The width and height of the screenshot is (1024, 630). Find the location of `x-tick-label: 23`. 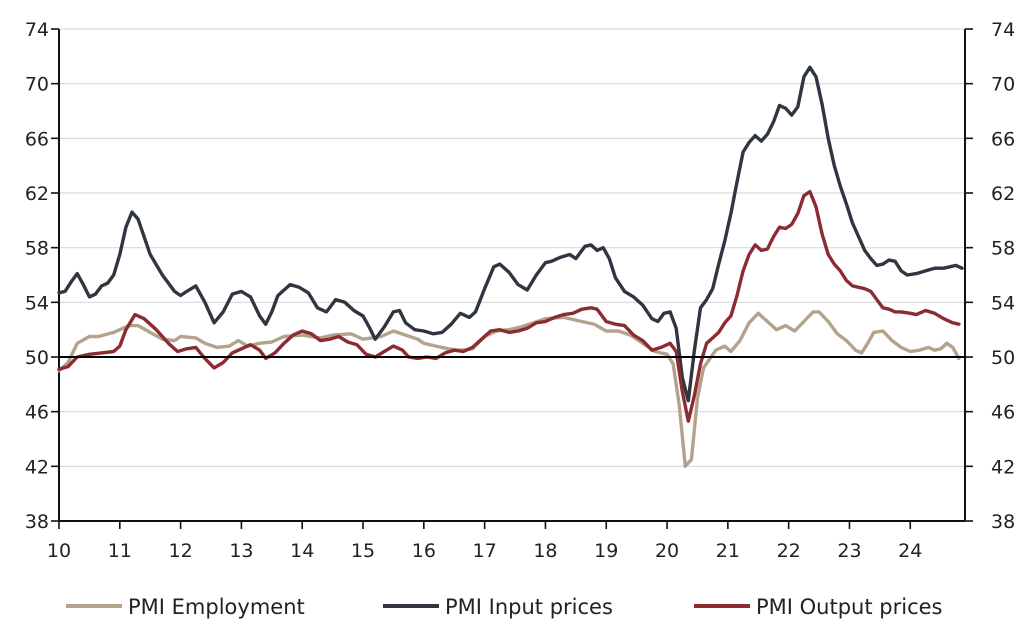

x-tick-label: 23 is located at coordinates (849, 551).